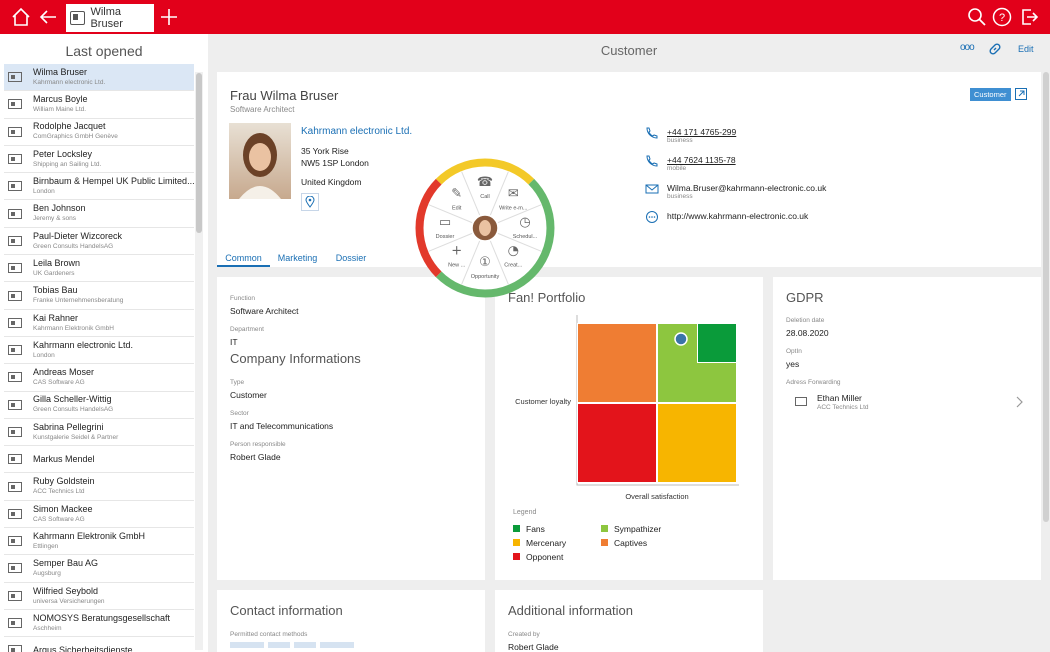  Describe the element at coordinates (169, 17) in the screenshot. I see `add-tab-icon` at that location.